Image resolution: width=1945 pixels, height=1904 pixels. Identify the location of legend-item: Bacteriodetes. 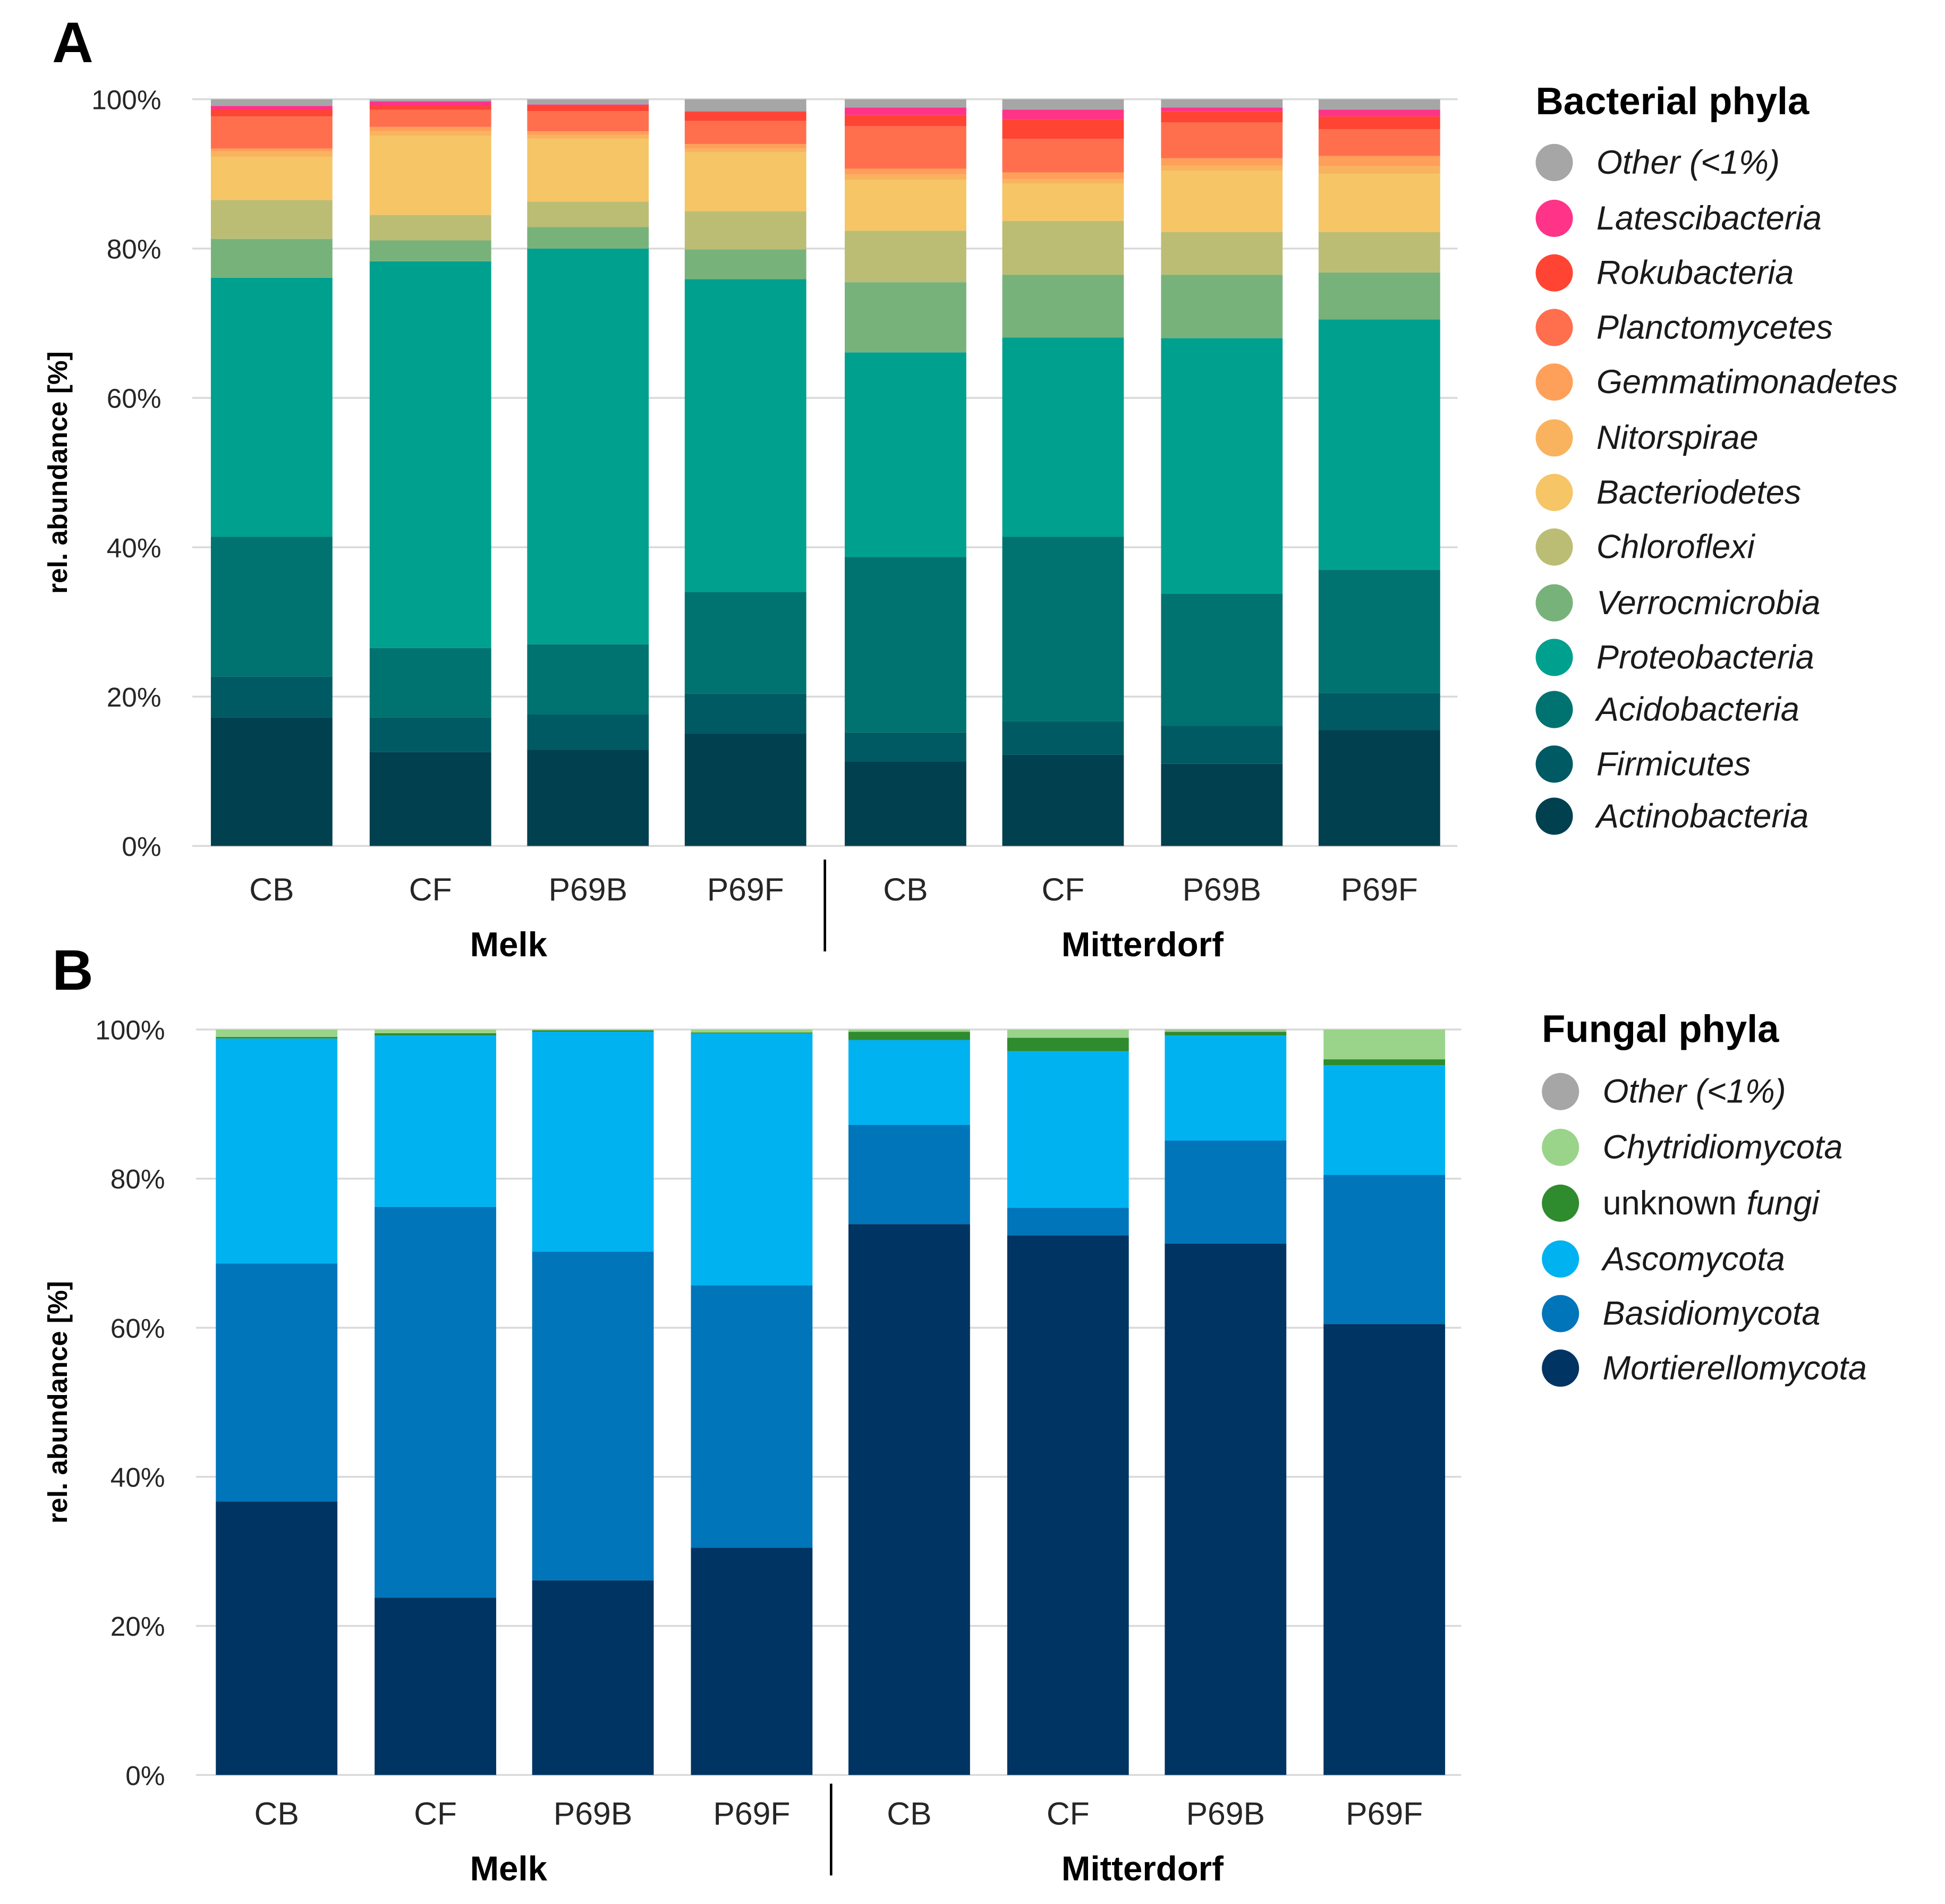
(1668, 492).